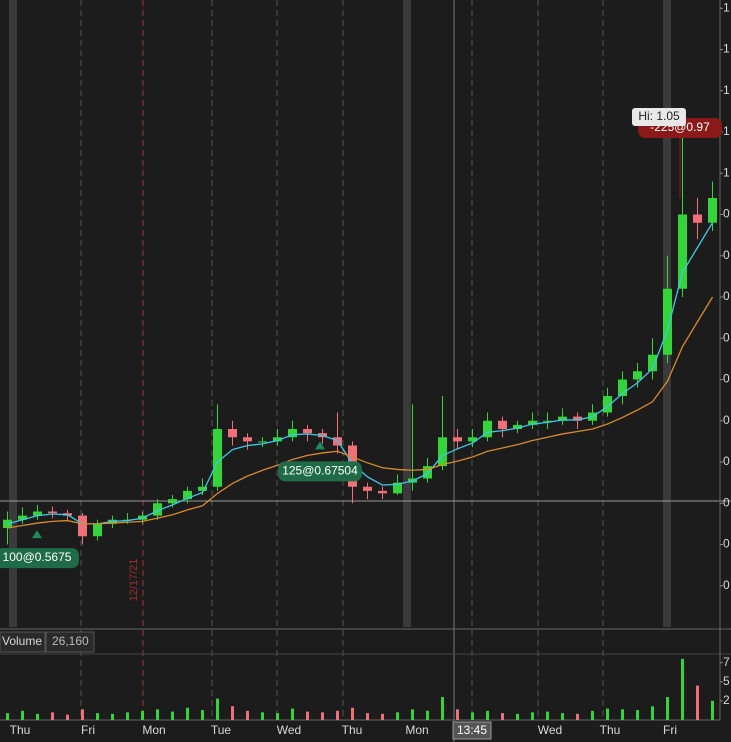 The height and width of the screenshot is (742, 731). What do you see at coordinates (726, 700) in the screenshot?
I see `volume-tick-label: 2` at bounding box center [726, 700].